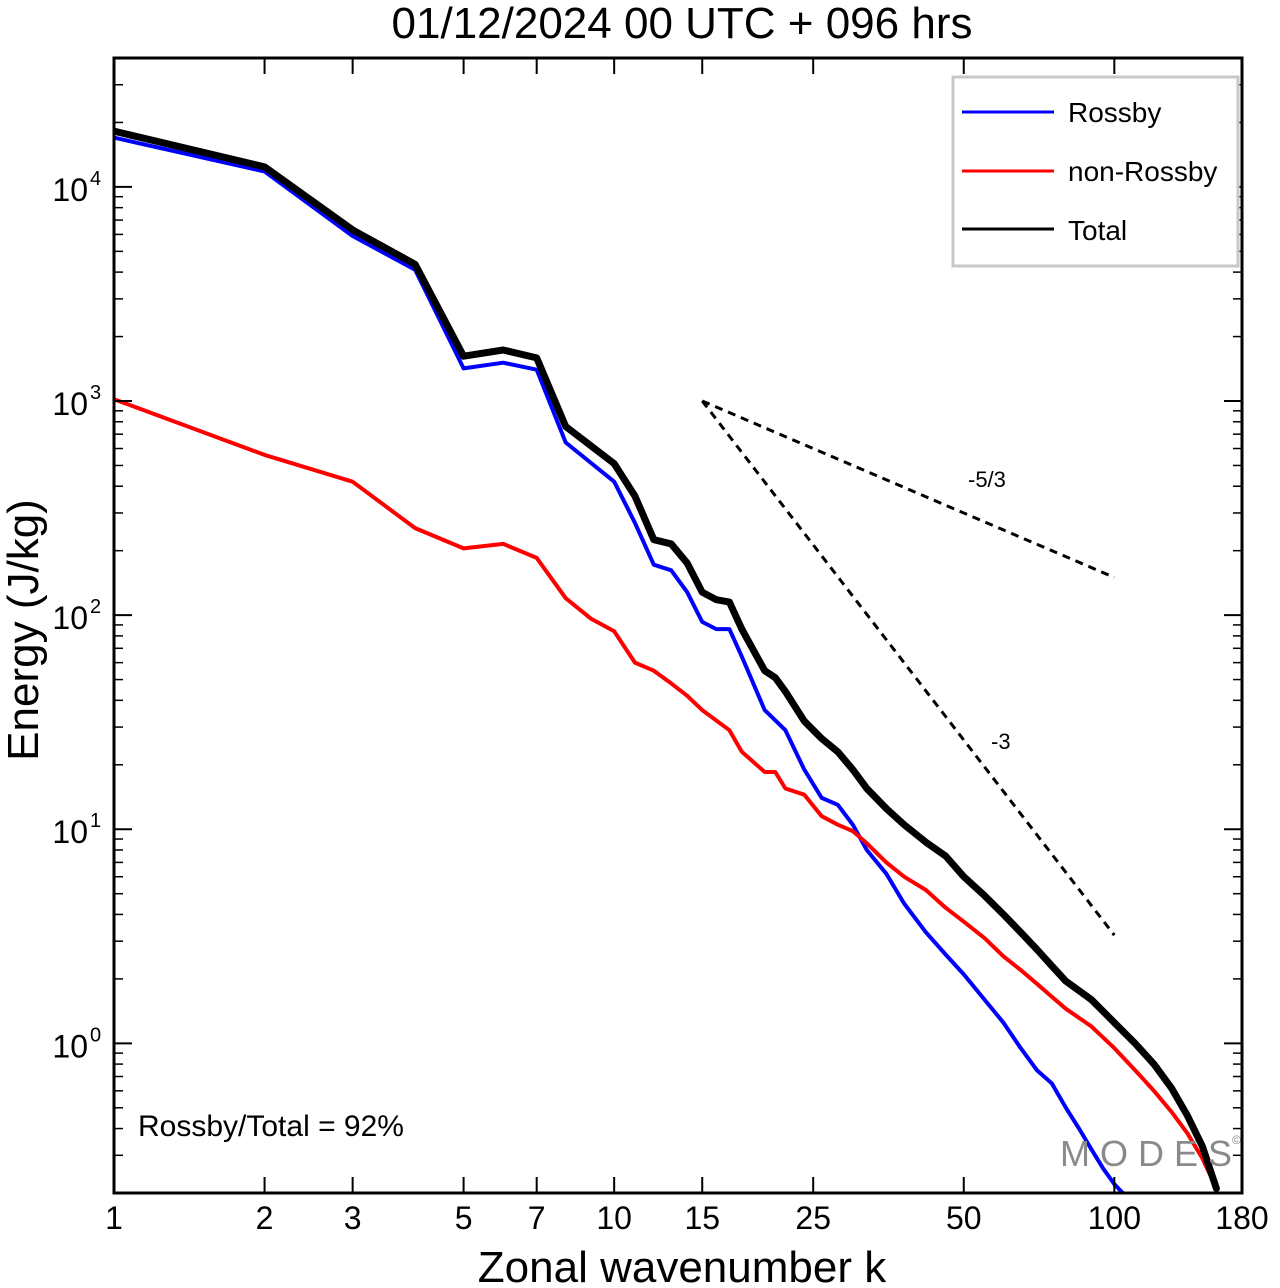  Describe the element at coordinates (95, 179) in the screenshot. I see `y-tick-exponent: 4` at that location.